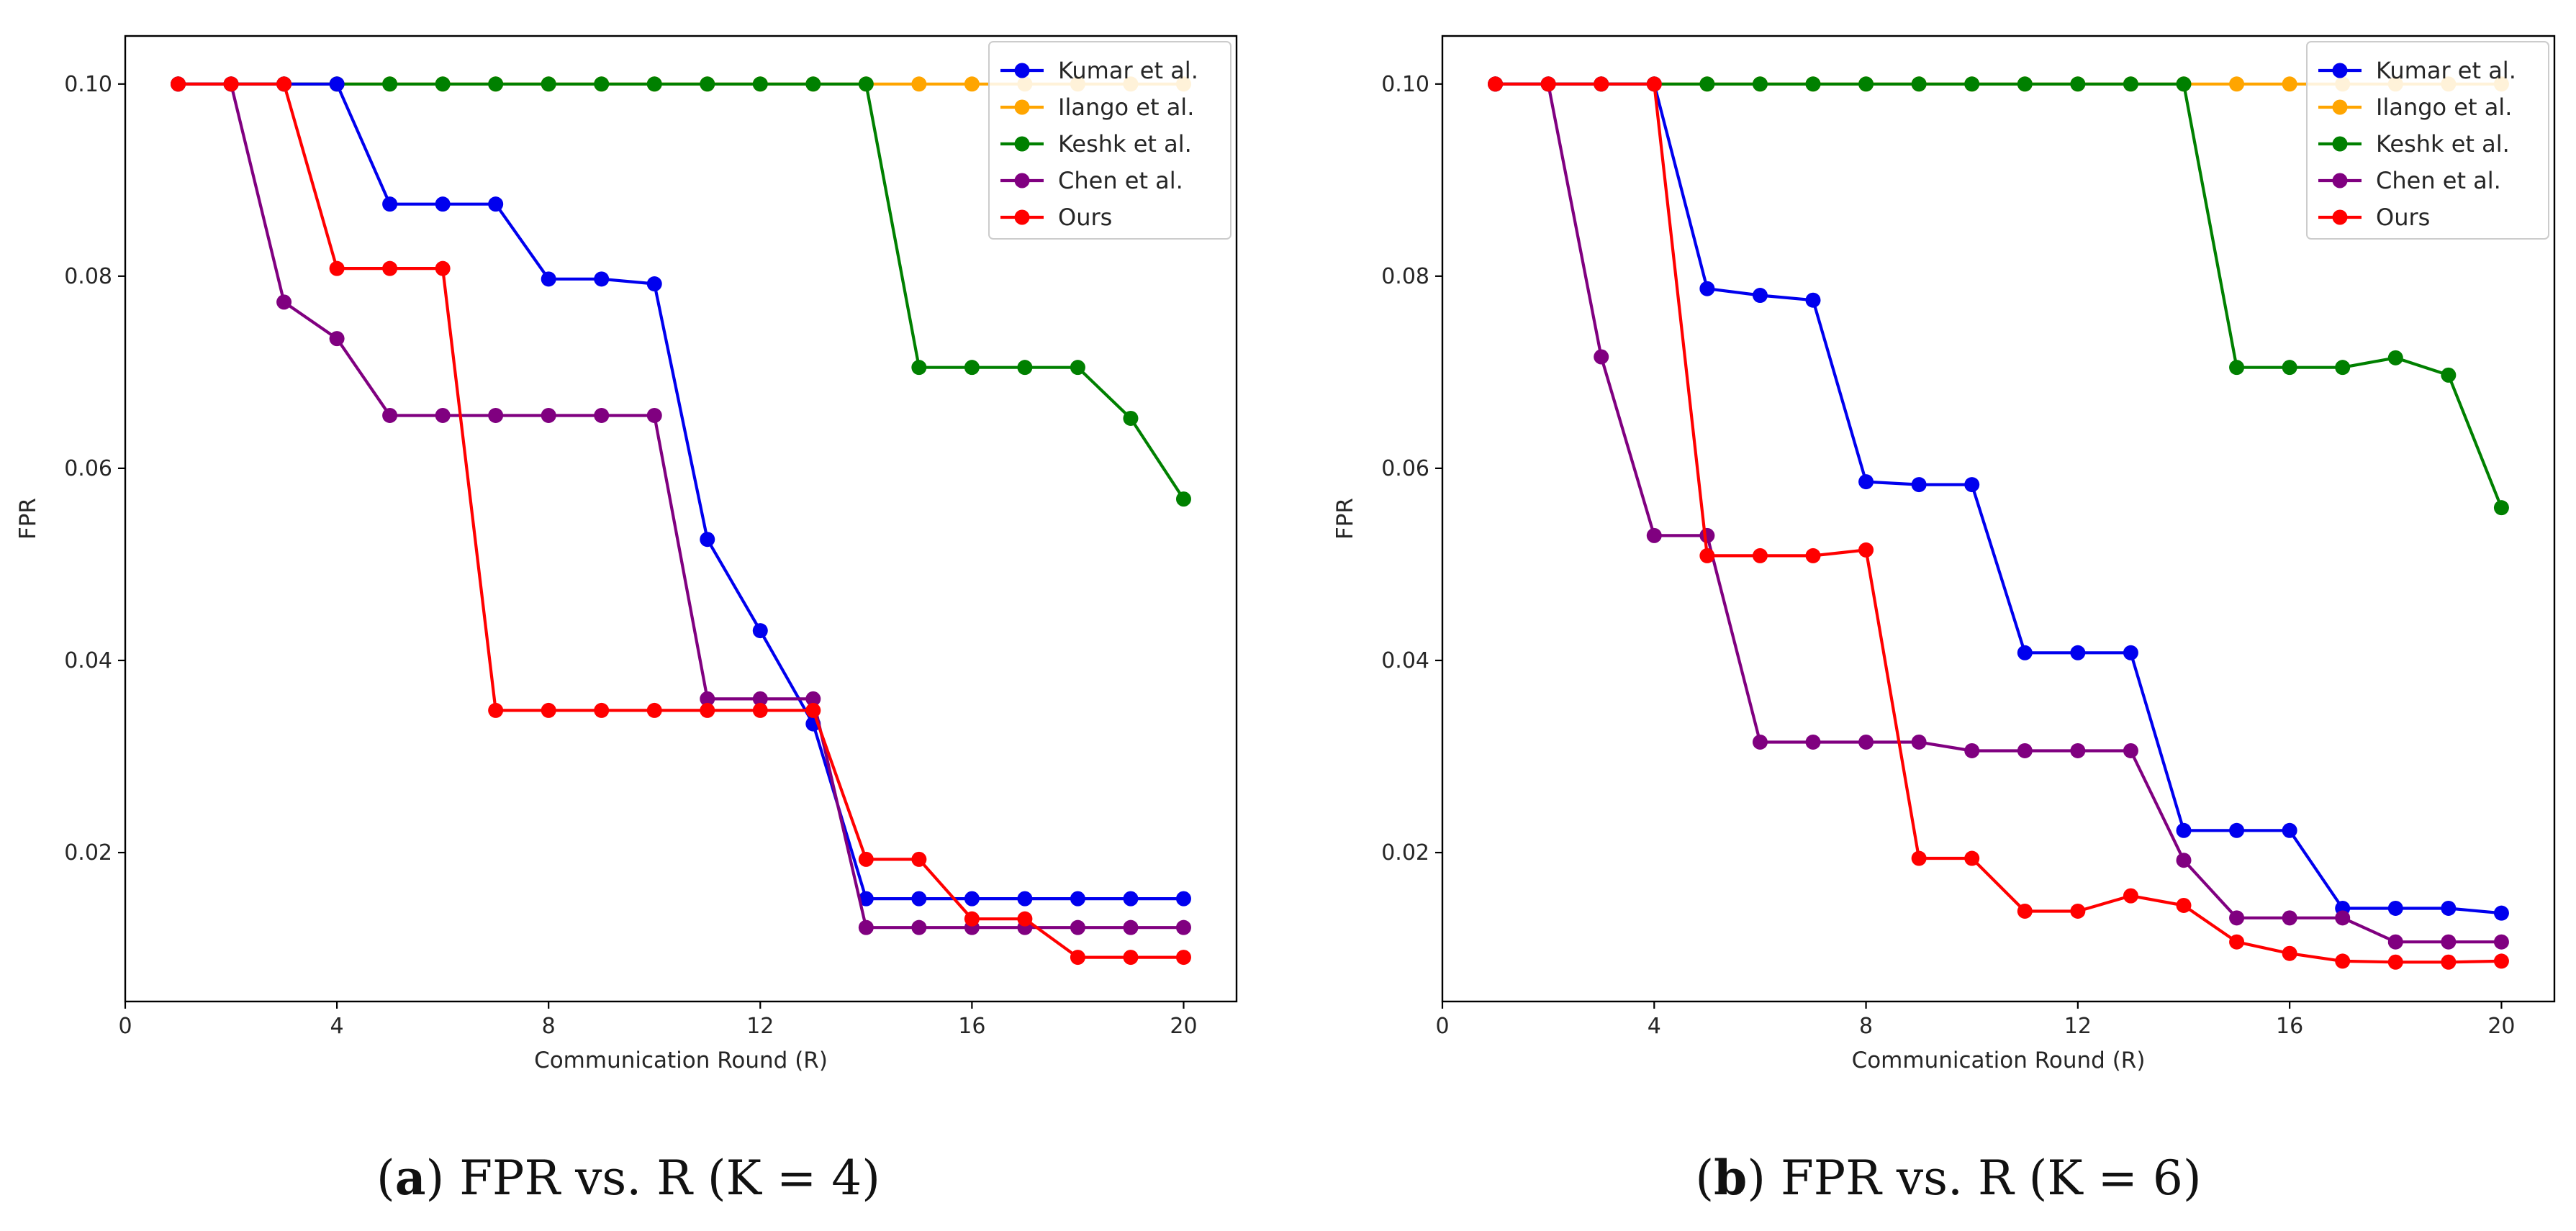  I want to click on legend-item-kumar-et-al: Kumar et al., so click(2417, 70).